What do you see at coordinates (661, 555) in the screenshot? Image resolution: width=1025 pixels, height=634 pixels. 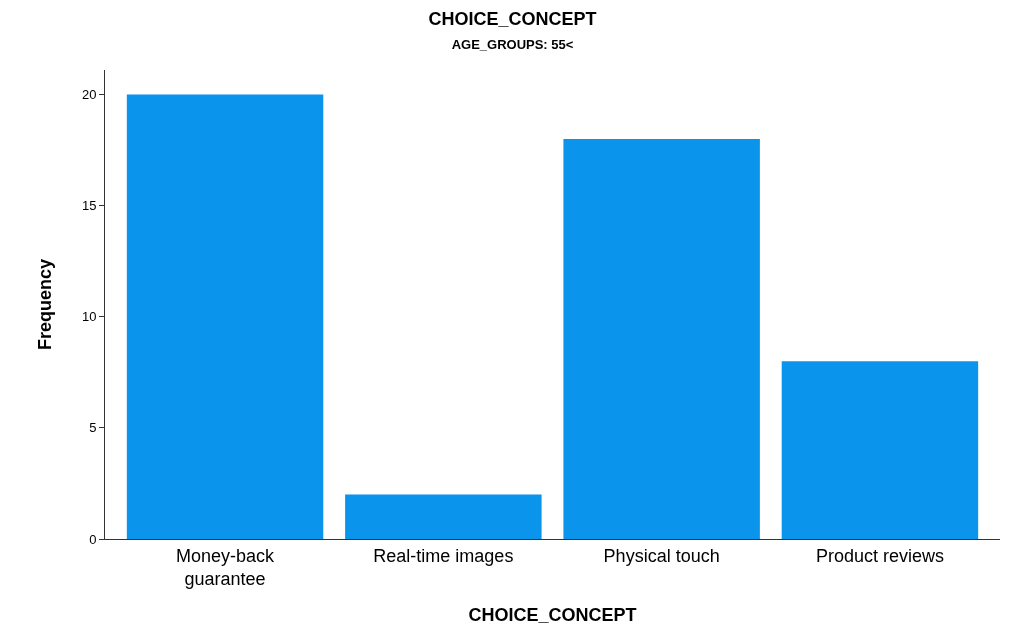 I see `x-tick-label: Physical touch` at bounding box center [661, 555].